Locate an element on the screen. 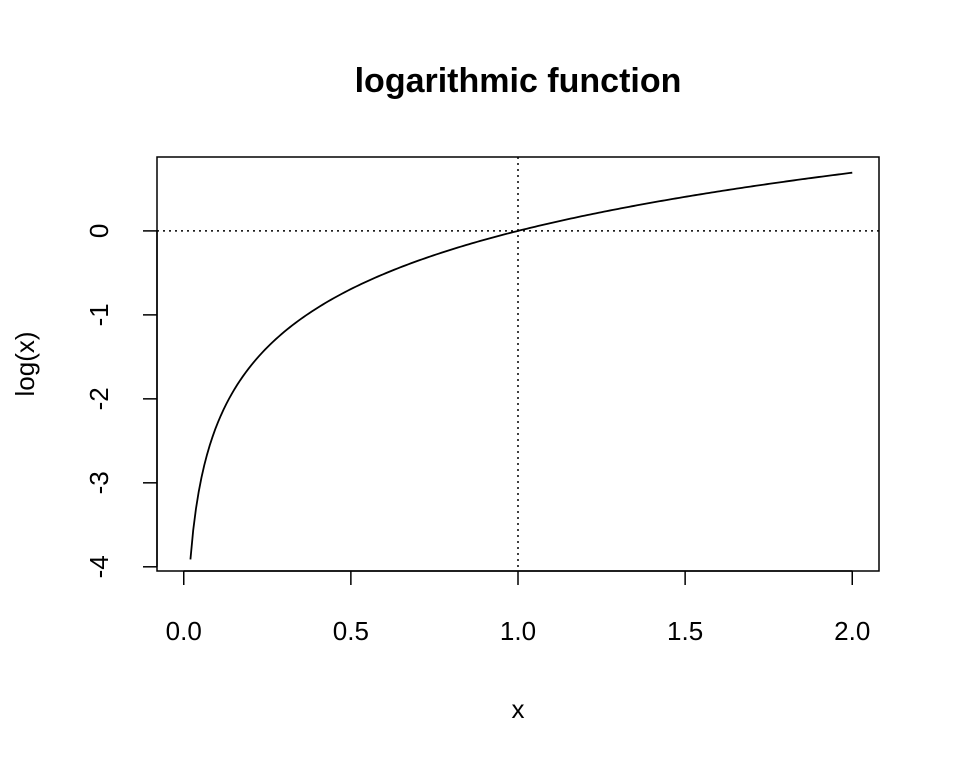 Image resolution: width=960 pixels, height=768 pixels. y-tick-label: -4 is located at coordinates (99, 566).